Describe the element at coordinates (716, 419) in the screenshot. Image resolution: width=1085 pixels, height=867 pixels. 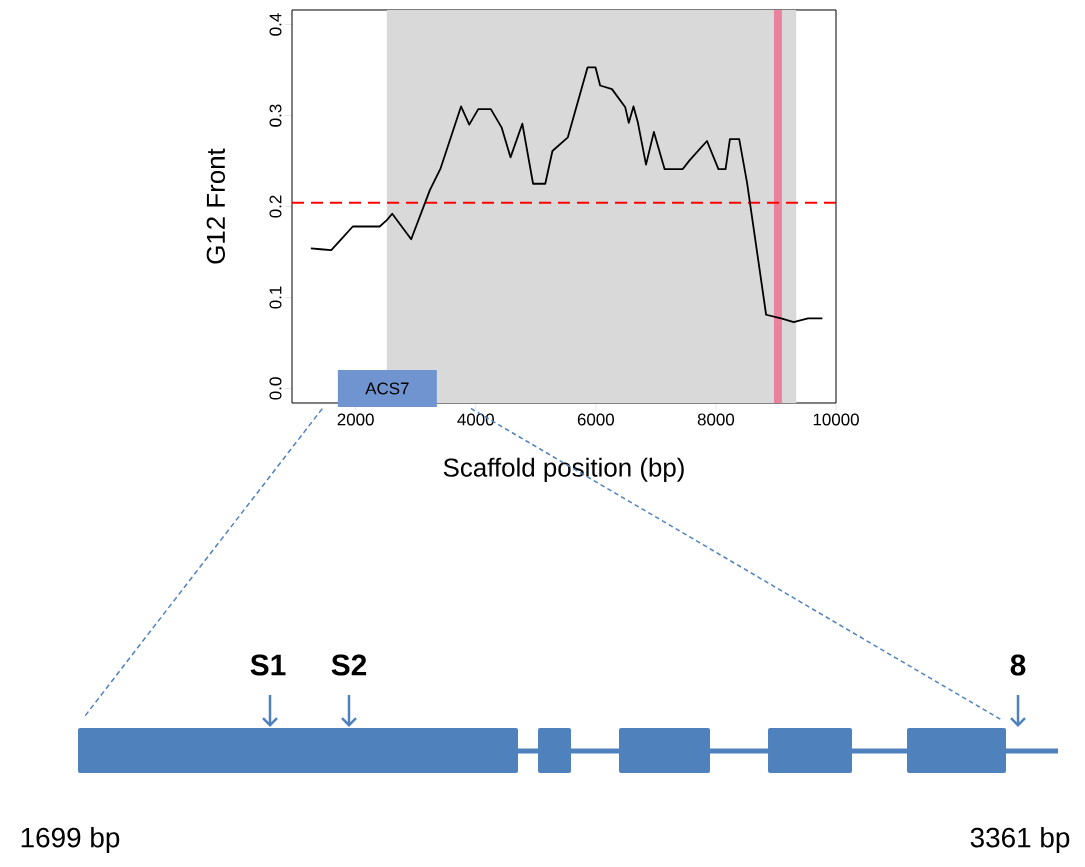
I see `x-tick-label: 8000` at that location.